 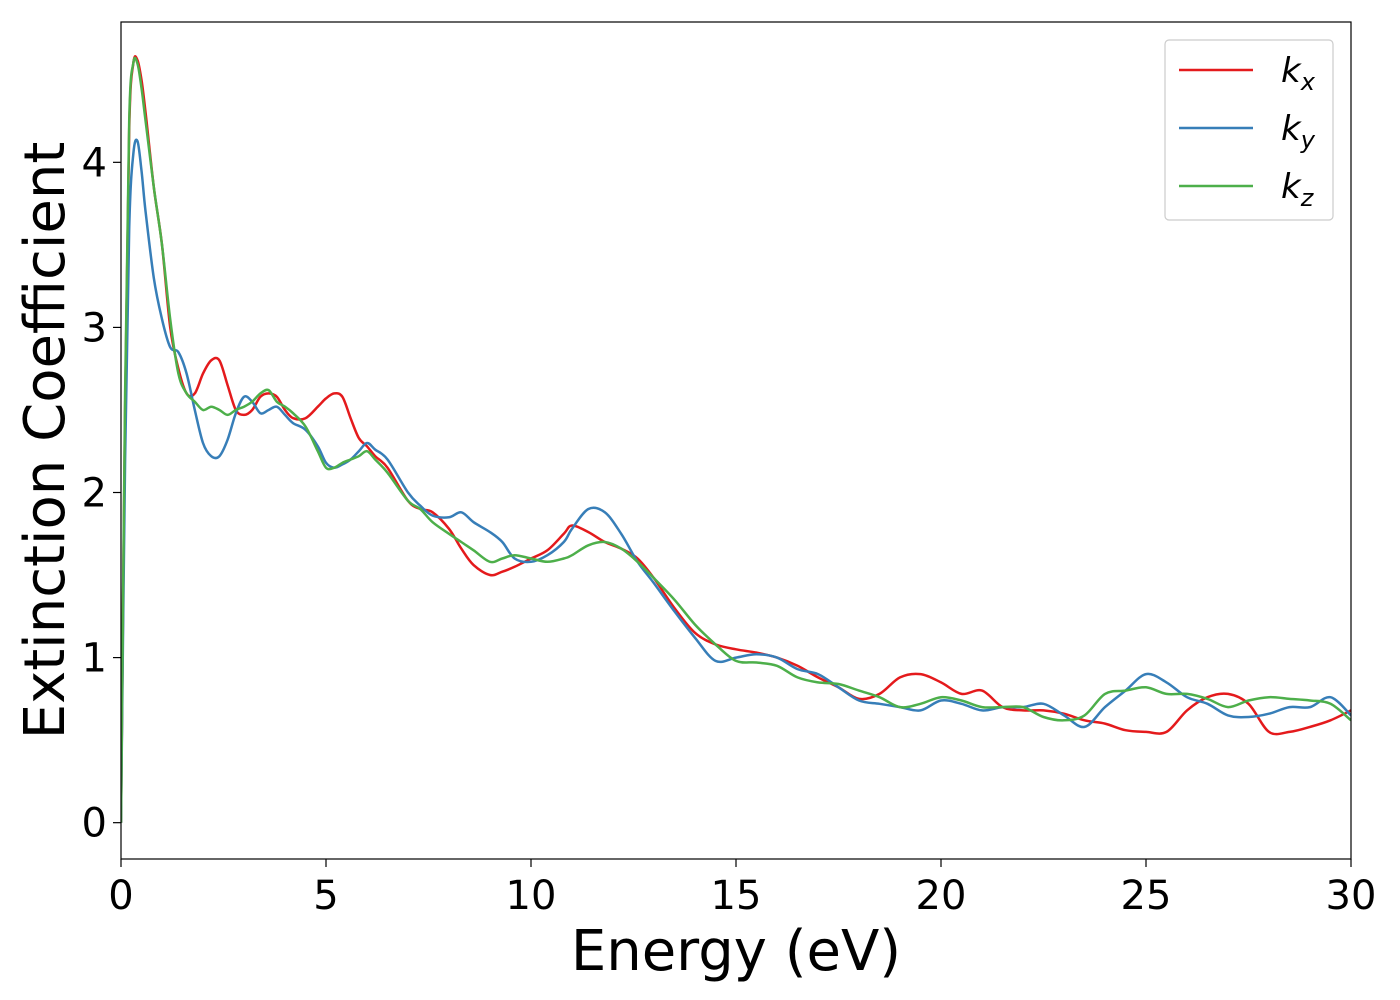 I want to click on y-tick-label: 2, so click(x=94, y=494).